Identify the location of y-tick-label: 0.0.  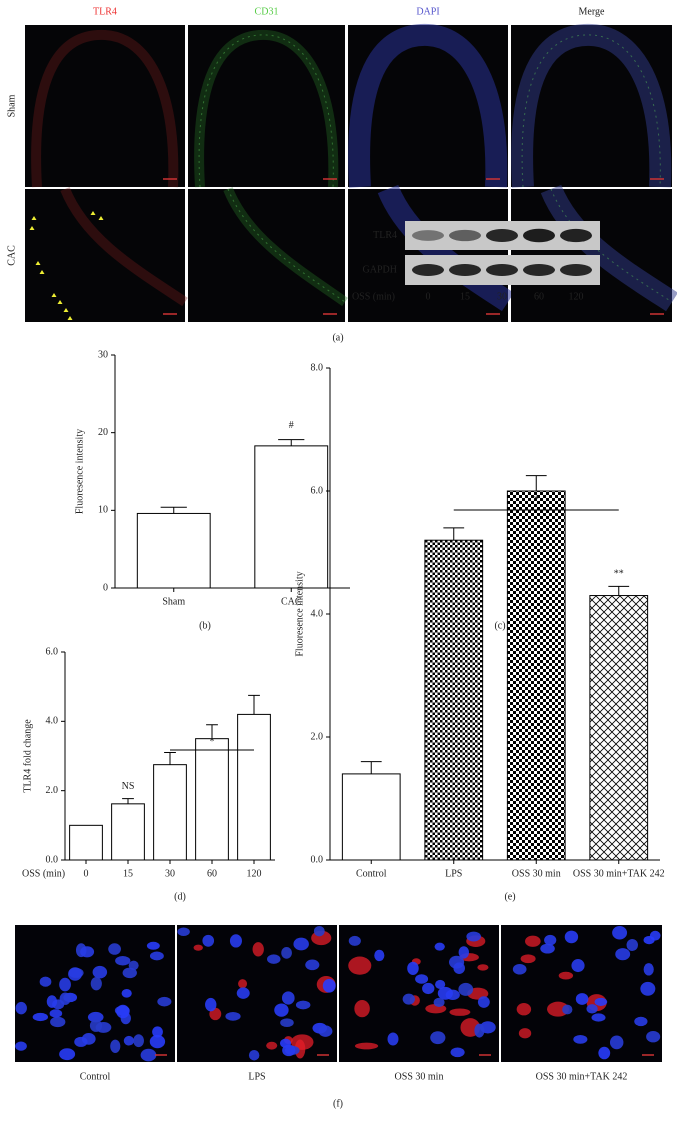
(317, 859).